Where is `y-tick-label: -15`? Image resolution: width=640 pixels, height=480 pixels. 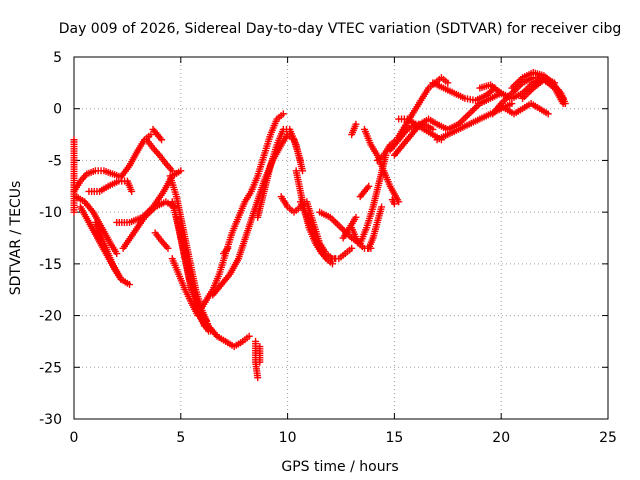
y-tick-label: -15 is located at coordinates (50, 265).